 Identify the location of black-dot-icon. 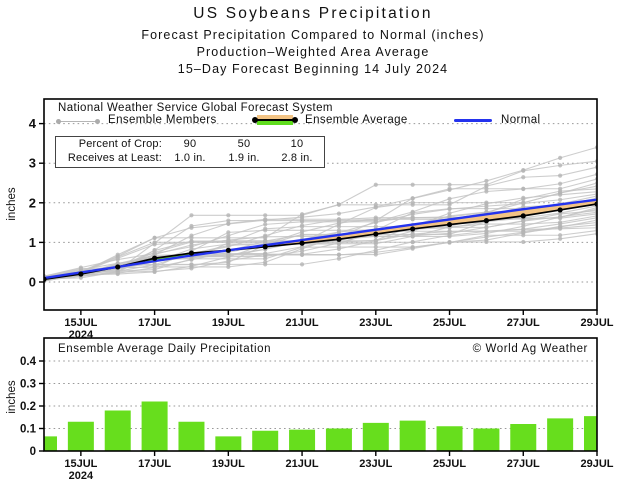
(295, 120).